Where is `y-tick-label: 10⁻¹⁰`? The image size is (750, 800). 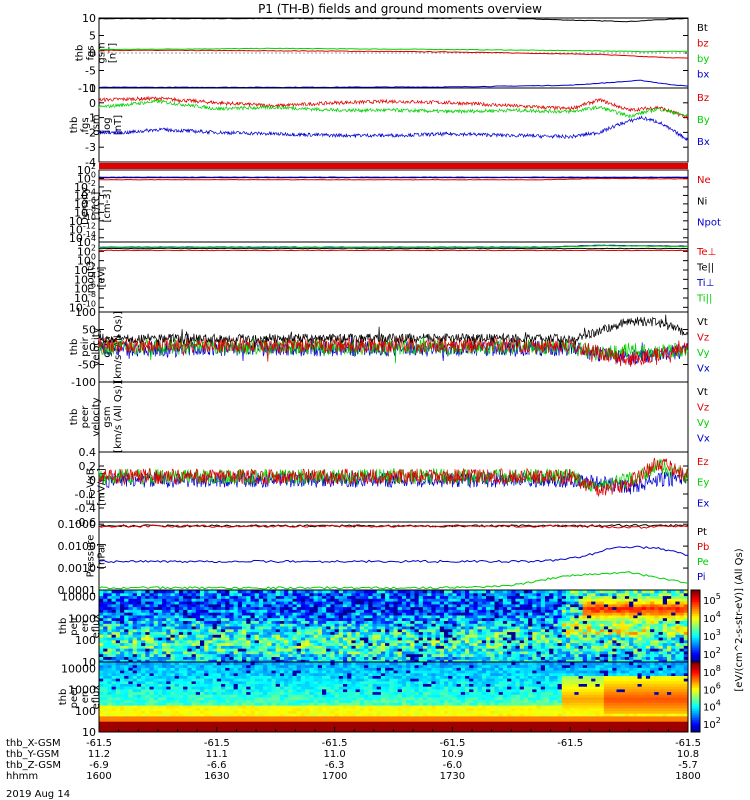 y-tick-label: 10⁻¹⁰ is located at coordinates (82, 220).